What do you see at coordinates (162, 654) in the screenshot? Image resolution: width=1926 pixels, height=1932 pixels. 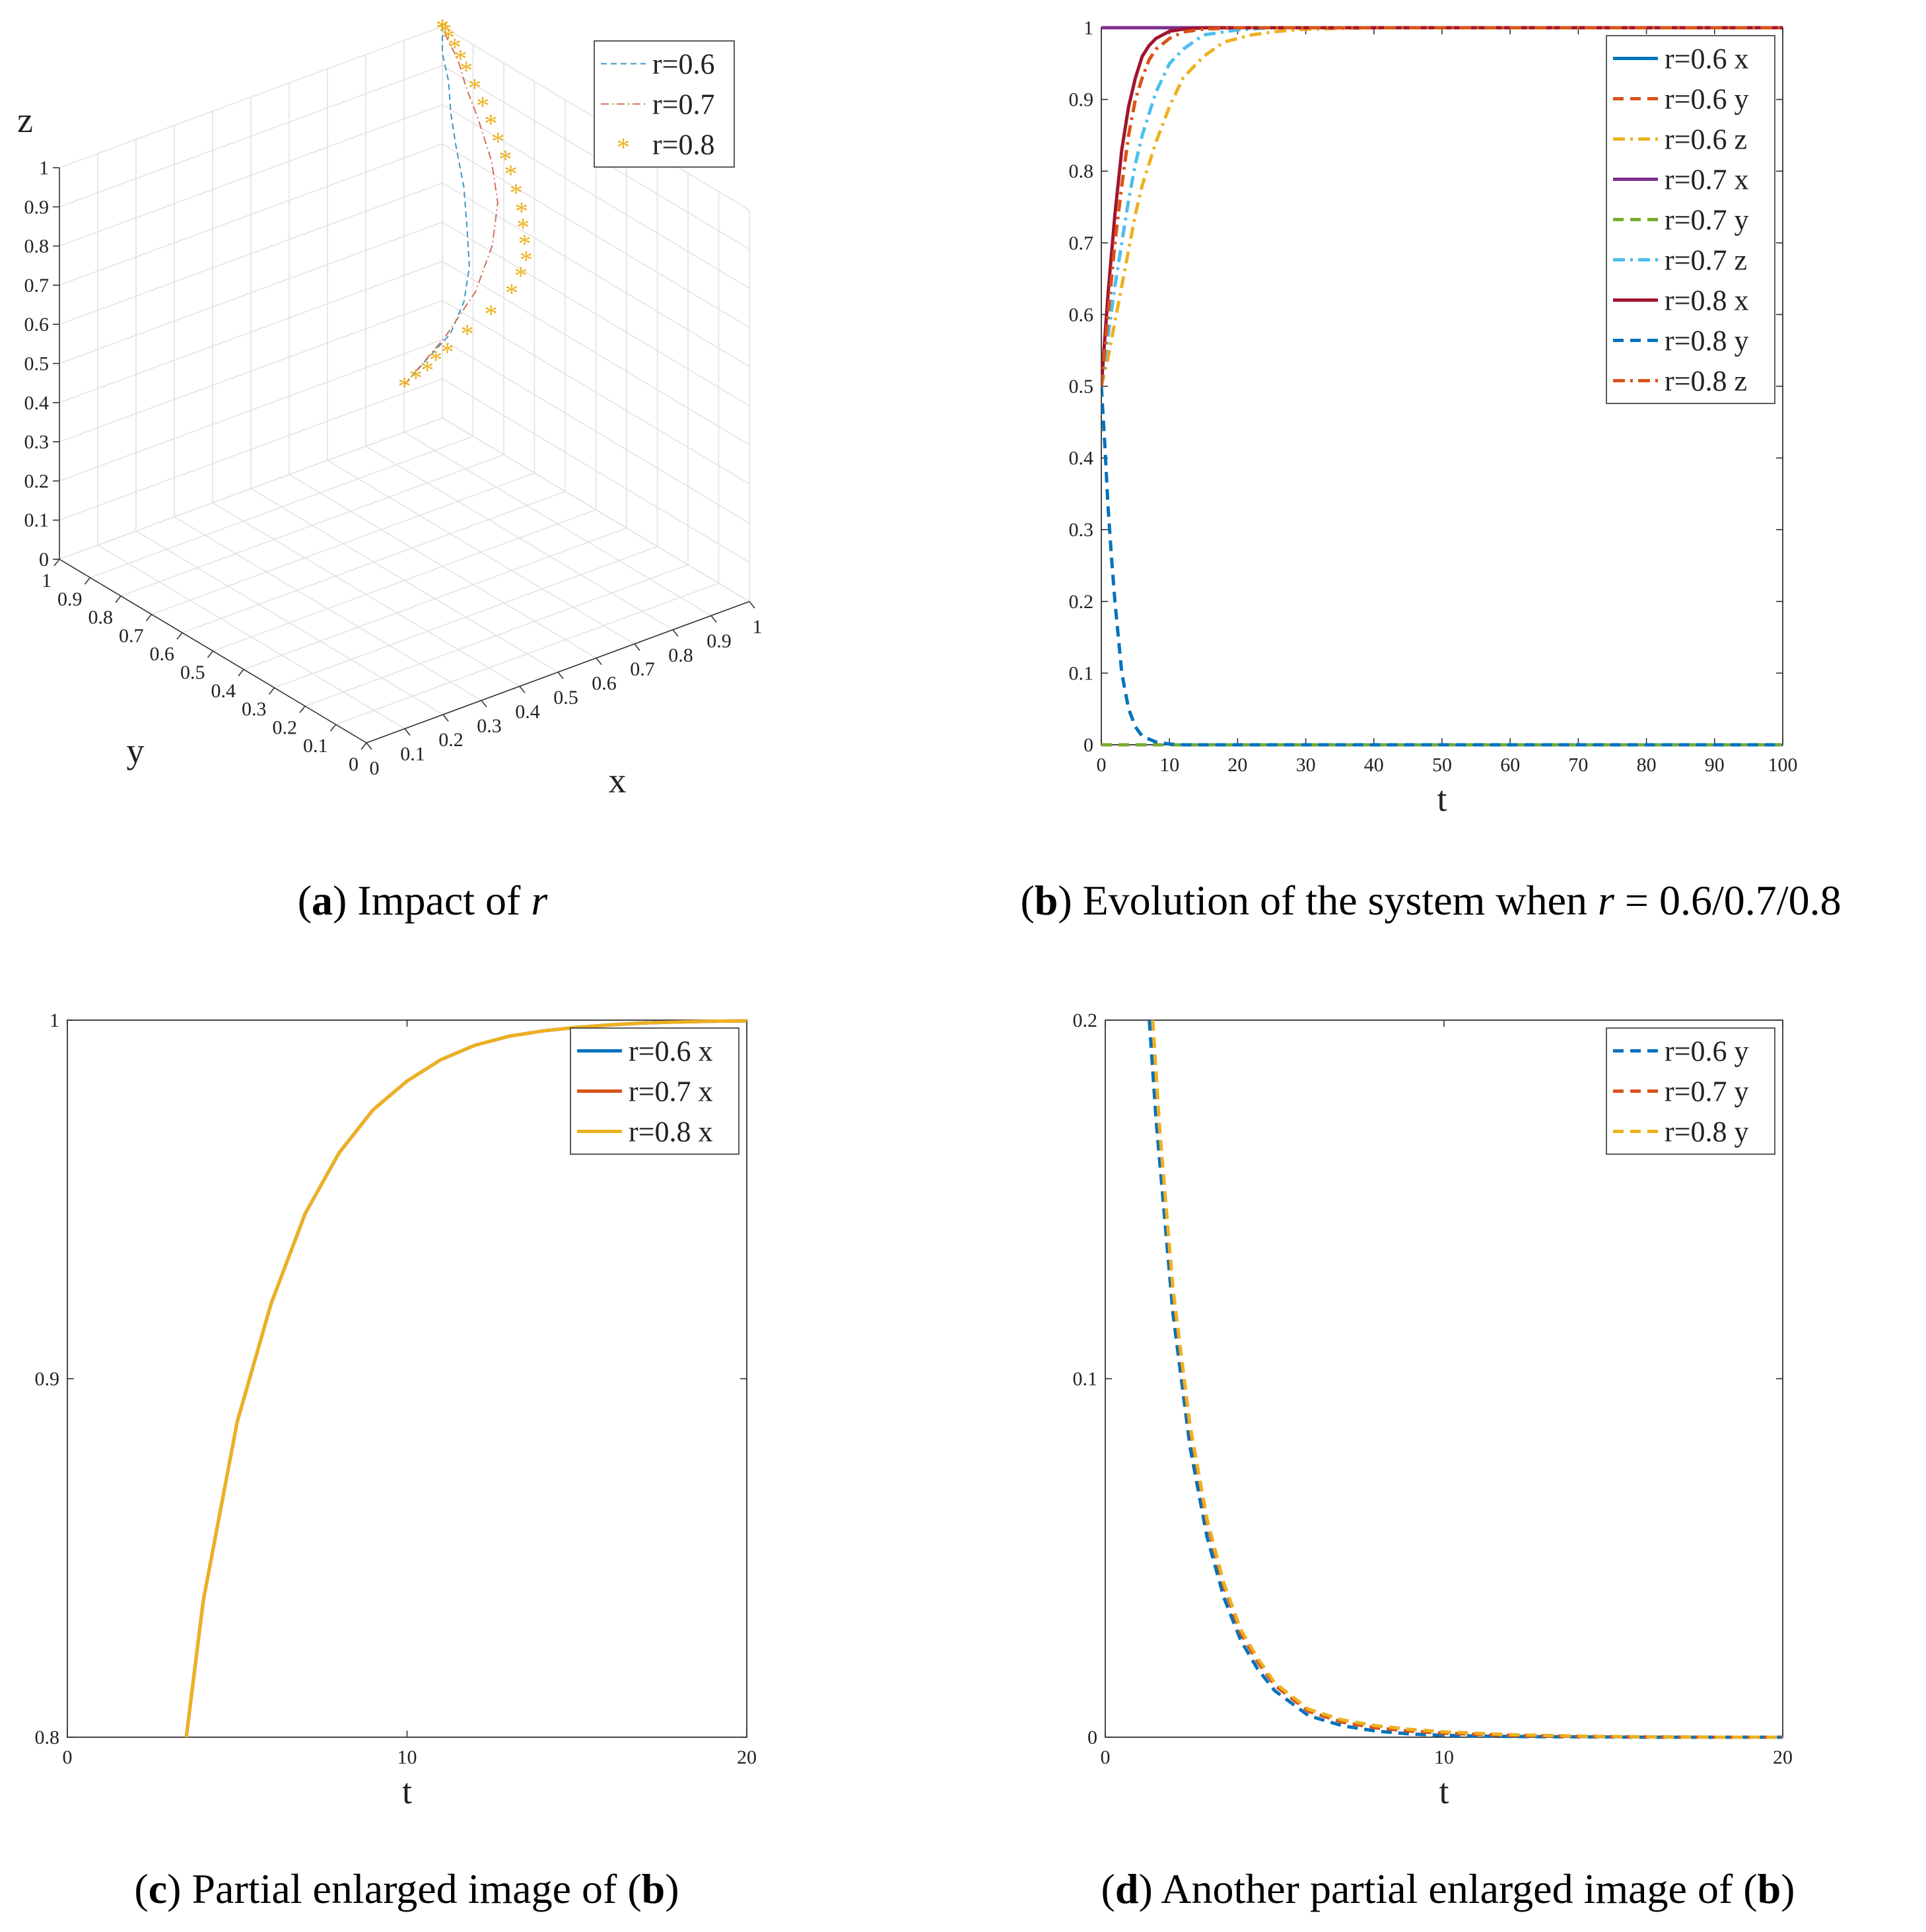 I see `y-tick-label: 0.6` at bounding box center [162, 654].